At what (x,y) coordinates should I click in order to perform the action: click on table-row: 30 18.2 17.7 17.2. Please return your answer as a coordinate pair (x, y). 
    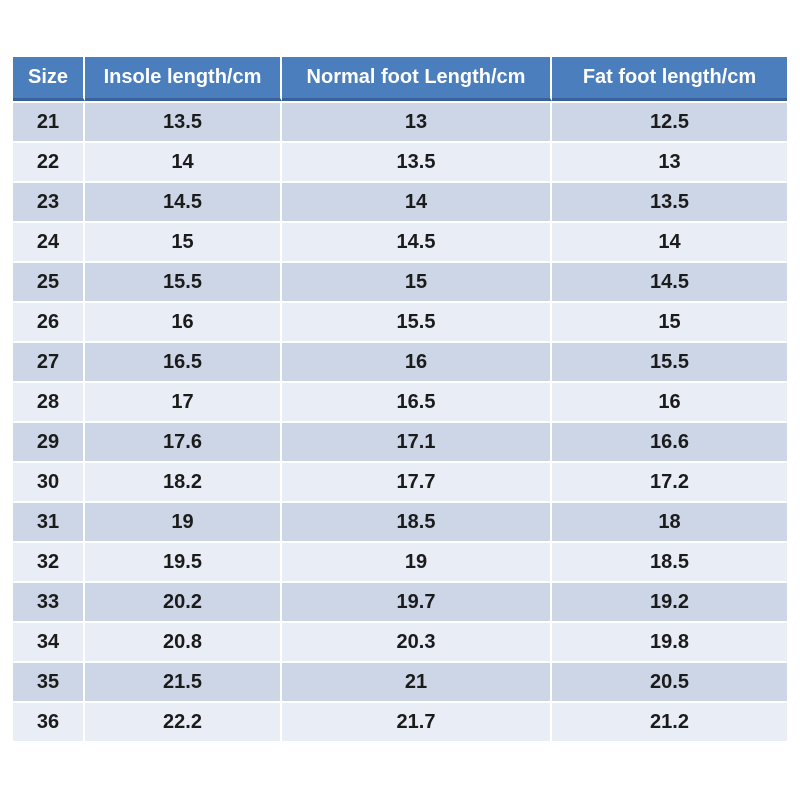
    Looking at the image, I should click on (400, 483).